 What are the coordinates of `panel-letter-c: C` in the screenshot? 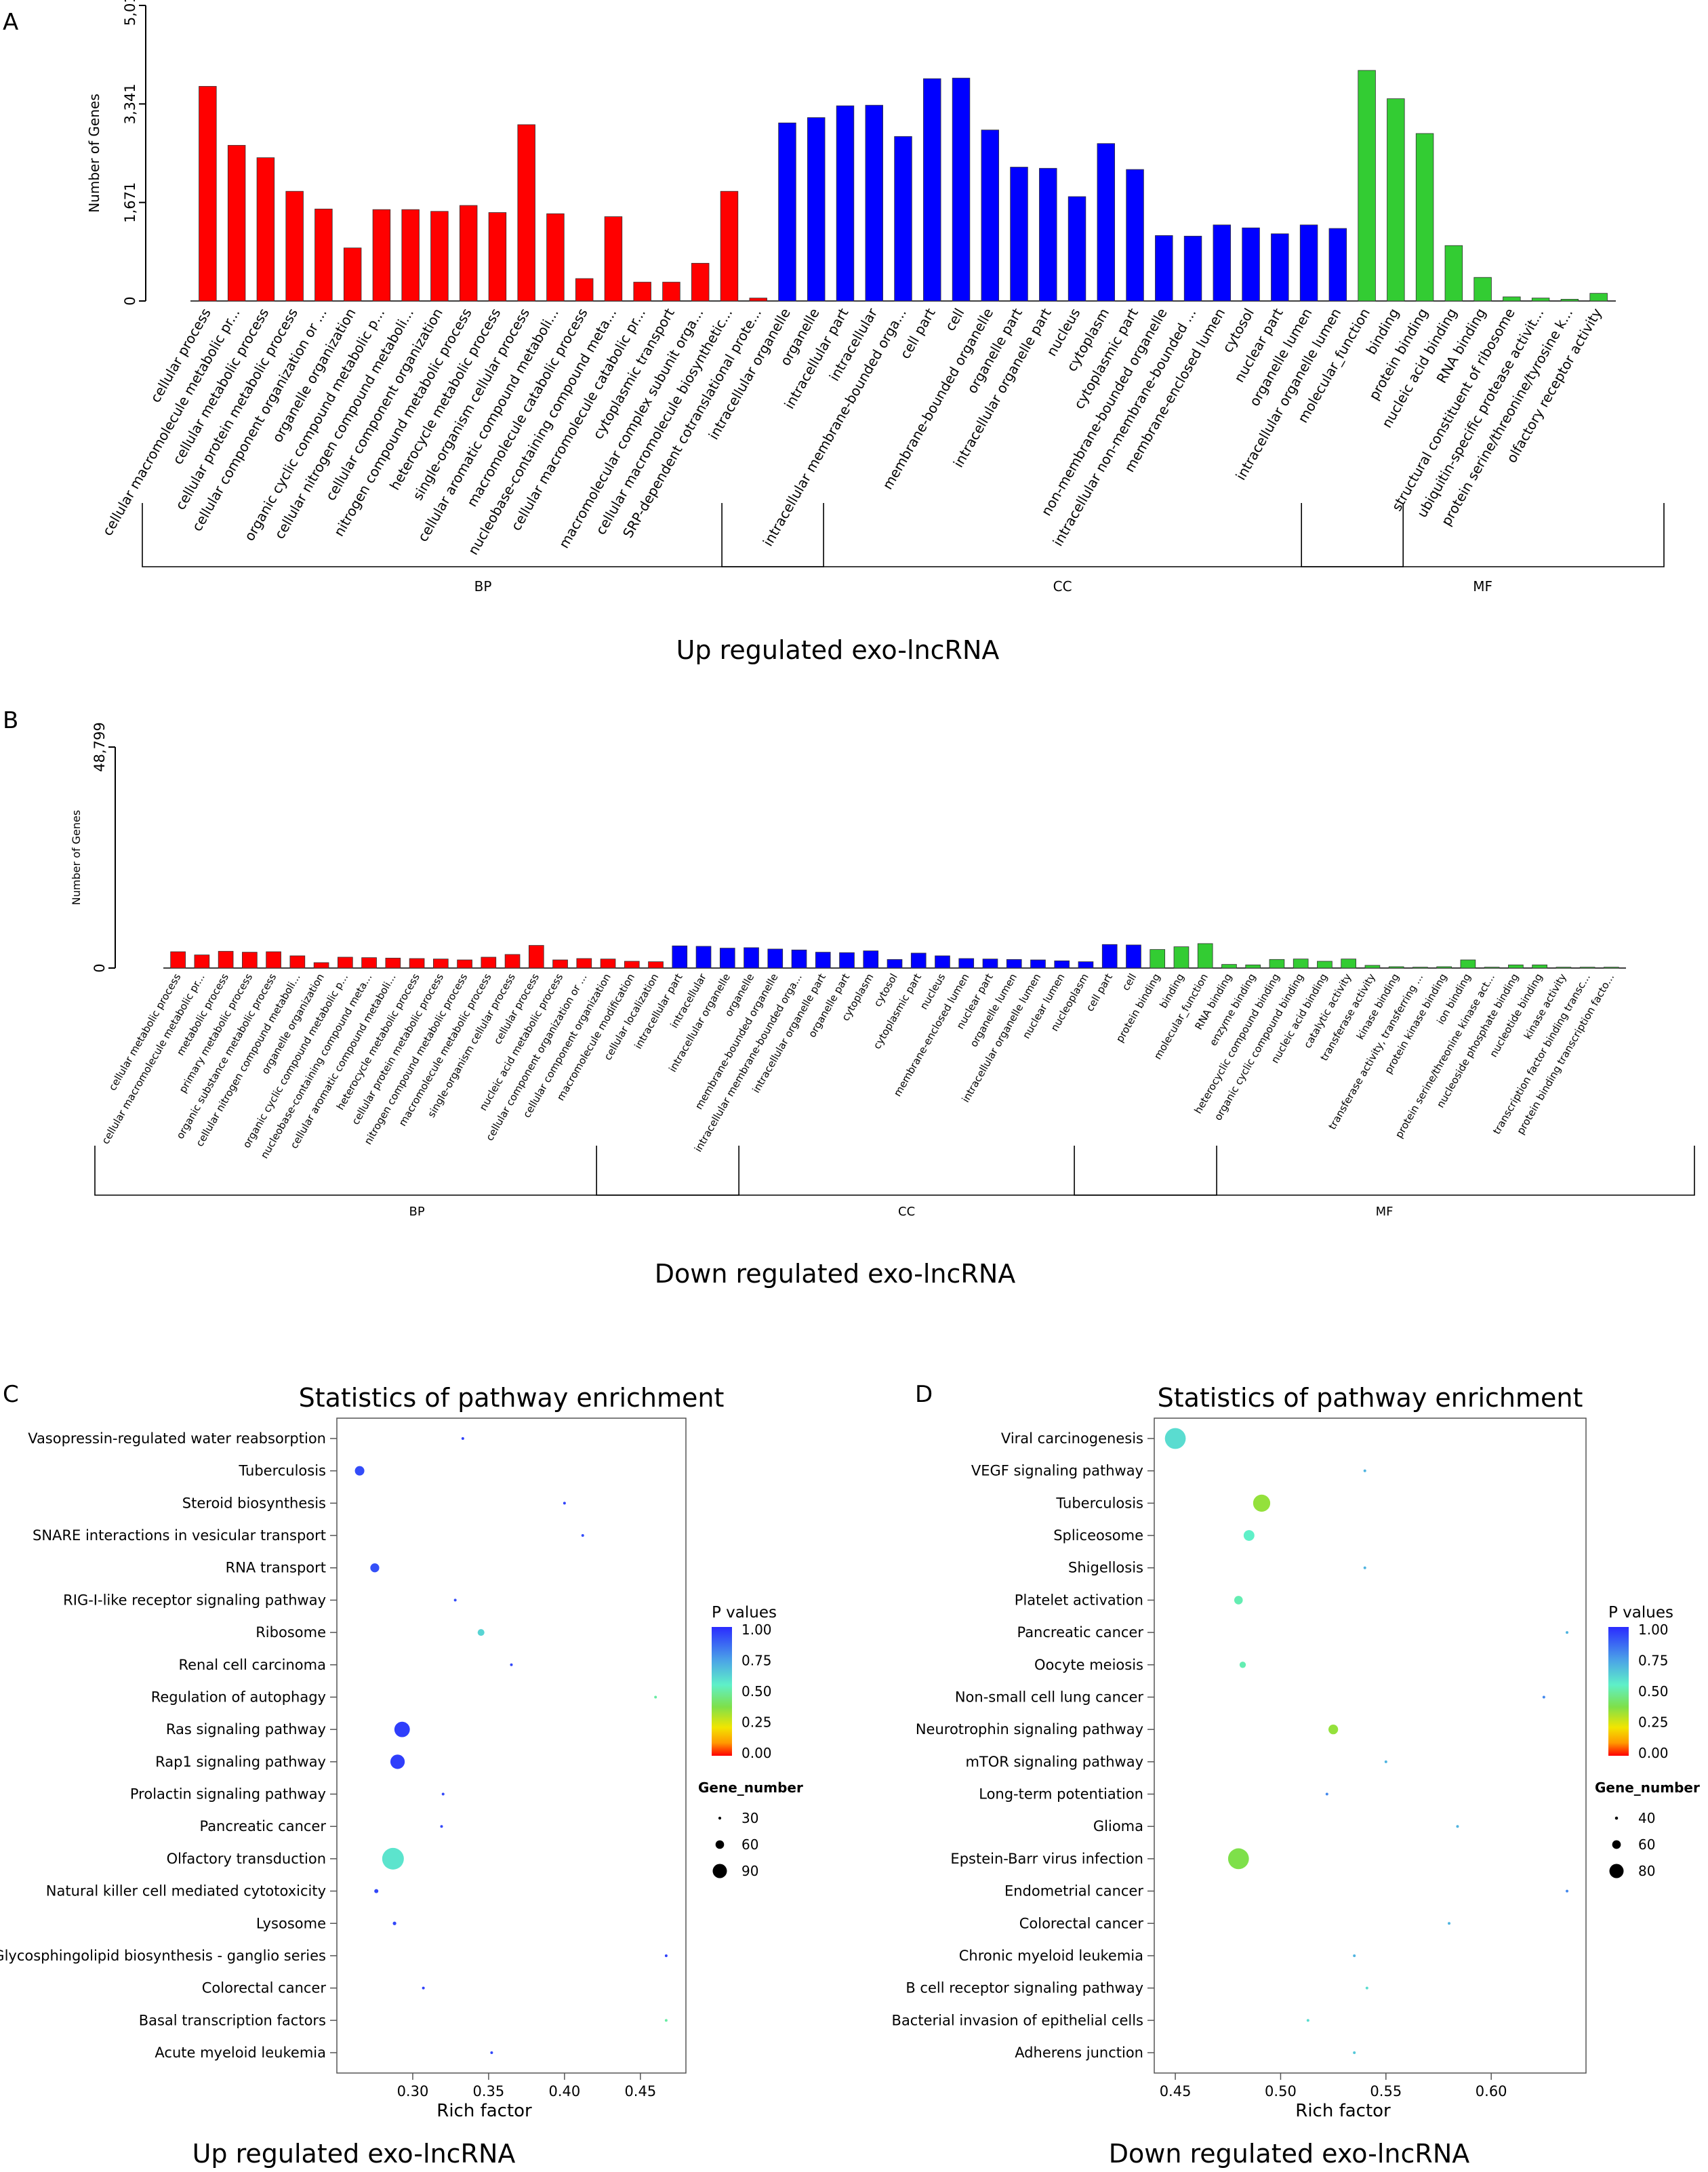 It's located at (11, 1394).